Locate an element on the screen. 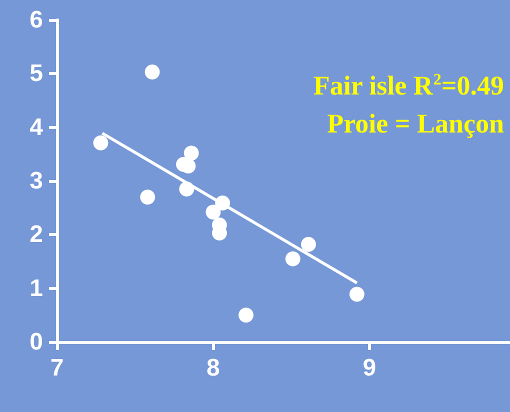 Image resolution: width=510 pixels, height=412 pixels. y-tick-label: 1 is located at coordinates (36, 288).